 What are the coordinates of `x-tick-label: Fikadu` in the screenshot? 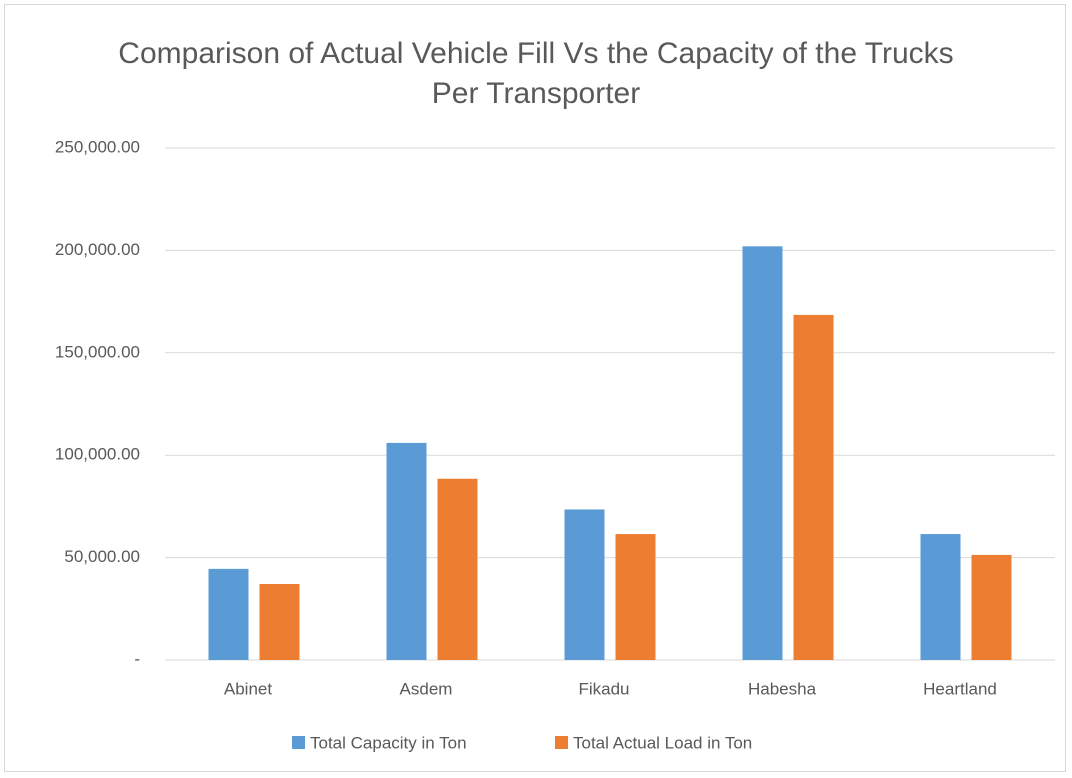 It's located at (603, 688).